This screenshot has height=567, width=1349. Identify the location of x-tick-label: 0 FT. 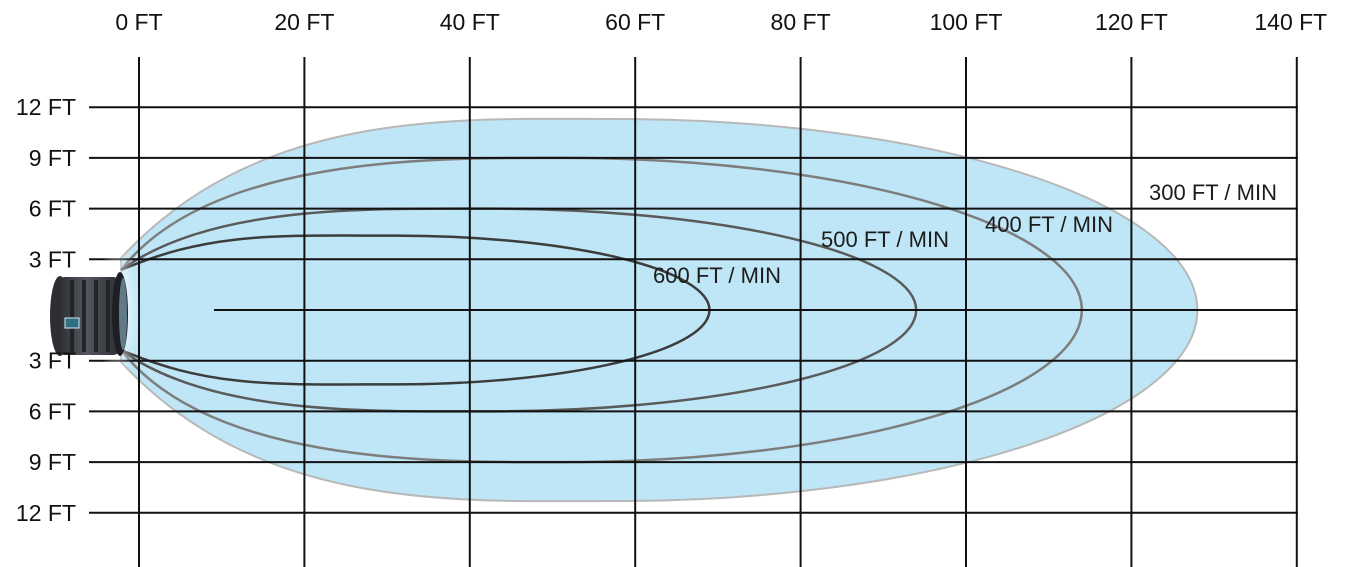
(138, 22).